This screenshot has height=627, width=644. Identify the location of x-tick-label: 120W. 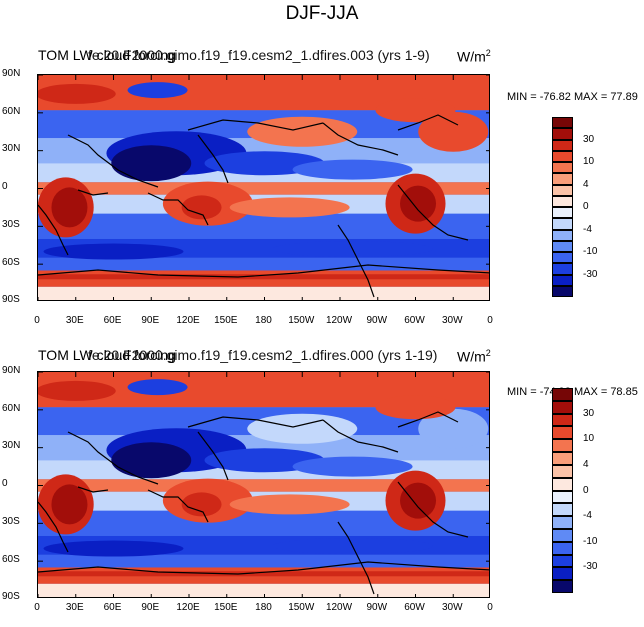
(339, 320).